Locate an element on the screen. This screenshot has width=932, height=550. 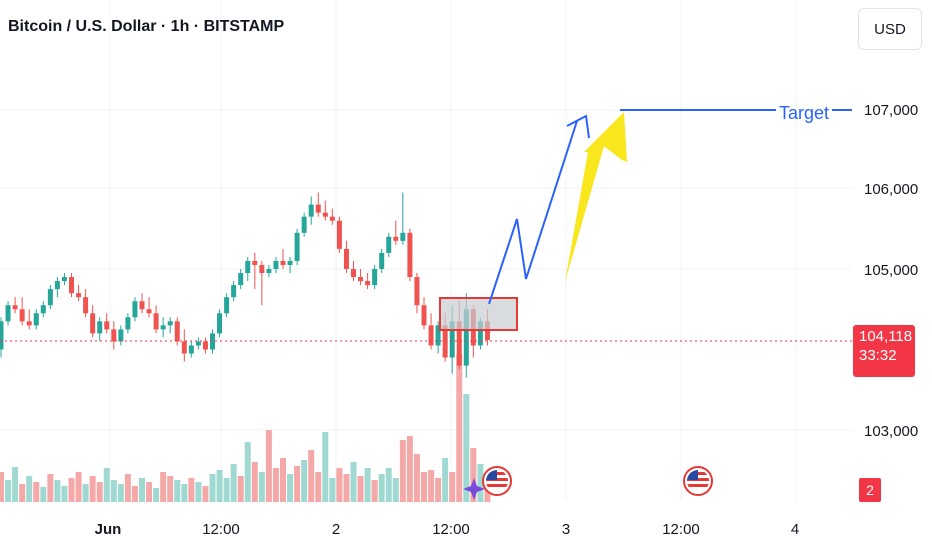
current-price-value: 104,118 is located at coordinates (886, 336).